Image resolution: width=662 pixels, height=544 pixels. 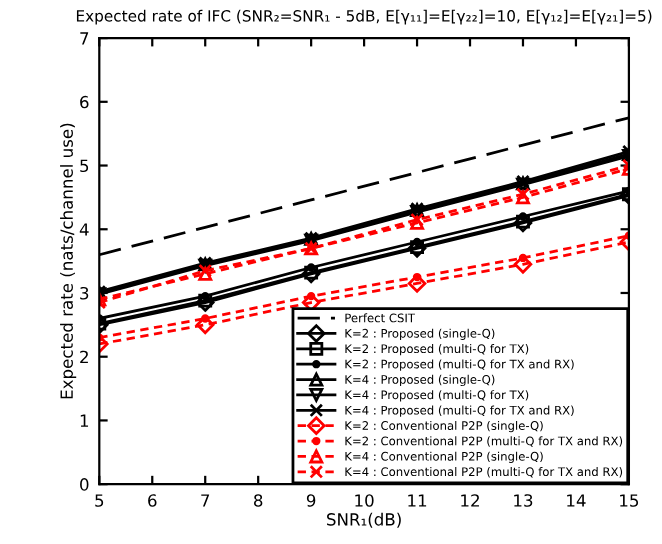 What do you see at coordinates (470, 500) in the screenshot?
I see `x-tick-label: 12` at bounding box center [470, 500].